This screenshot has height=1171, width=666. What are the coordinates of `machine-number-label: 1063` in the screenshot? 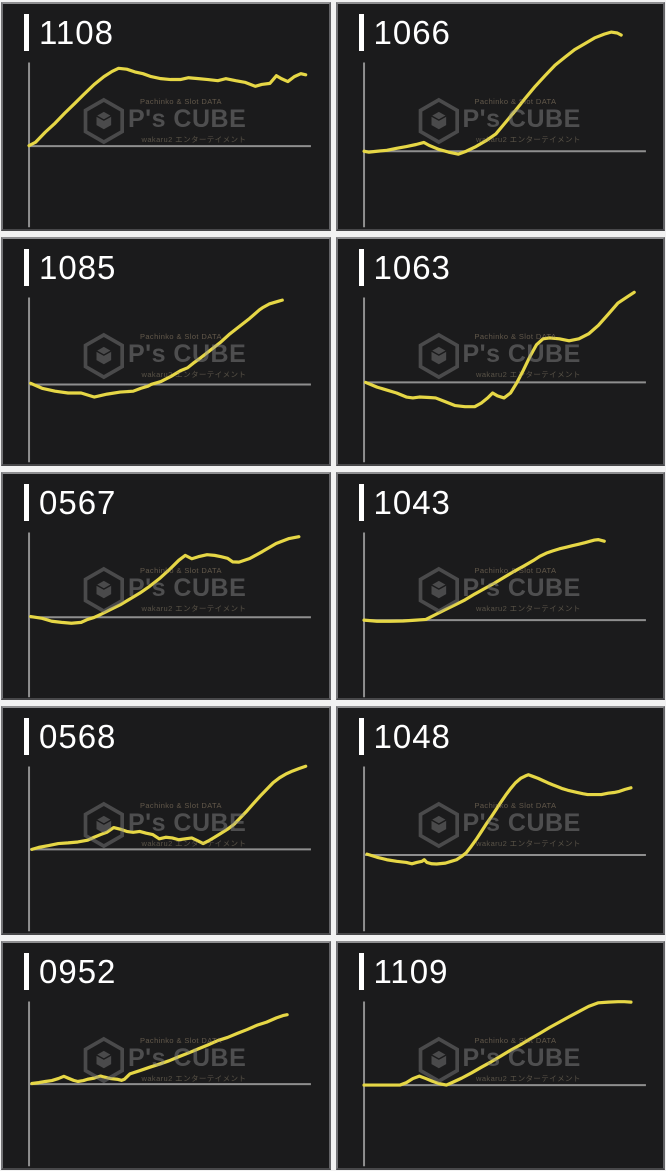 It's located at (404, 267).